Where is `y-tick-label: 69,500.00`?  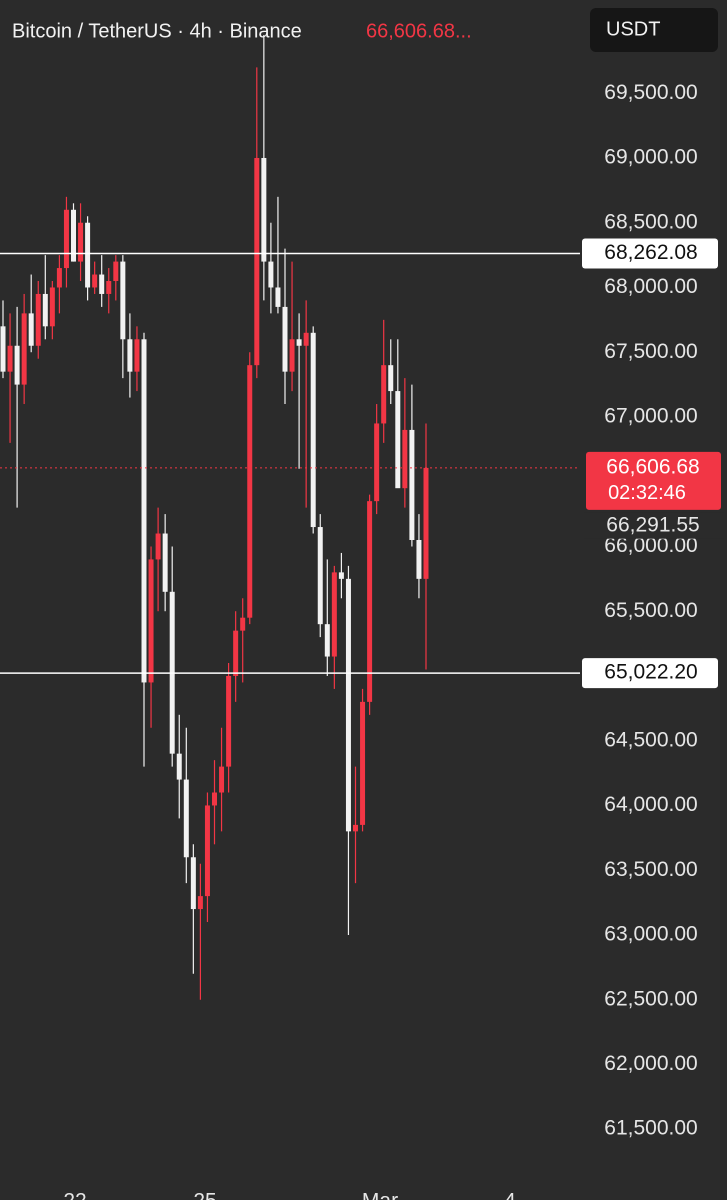 y-tick-label: 69,500.00 is located at coordinates (650, 92).